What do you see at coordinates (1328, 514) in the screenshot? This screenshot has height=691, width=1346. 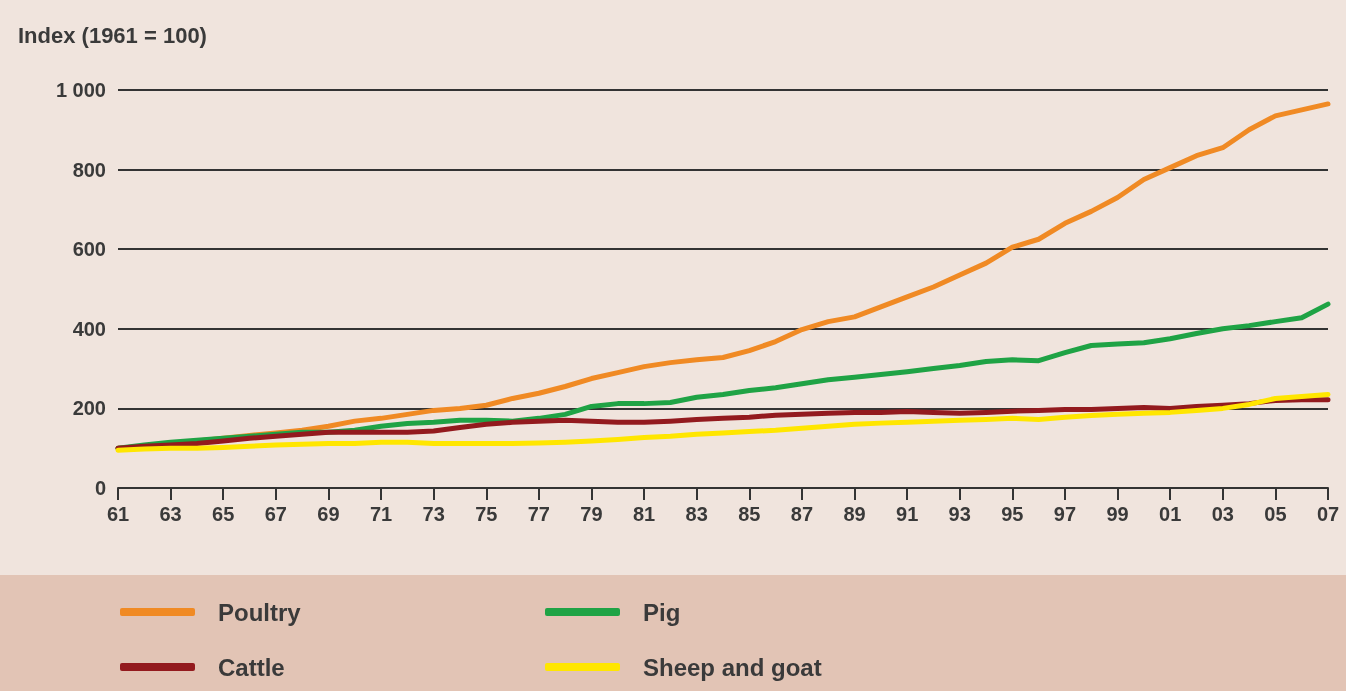 I see `x-tick-label: 07` at bounding box center [1328, 514].